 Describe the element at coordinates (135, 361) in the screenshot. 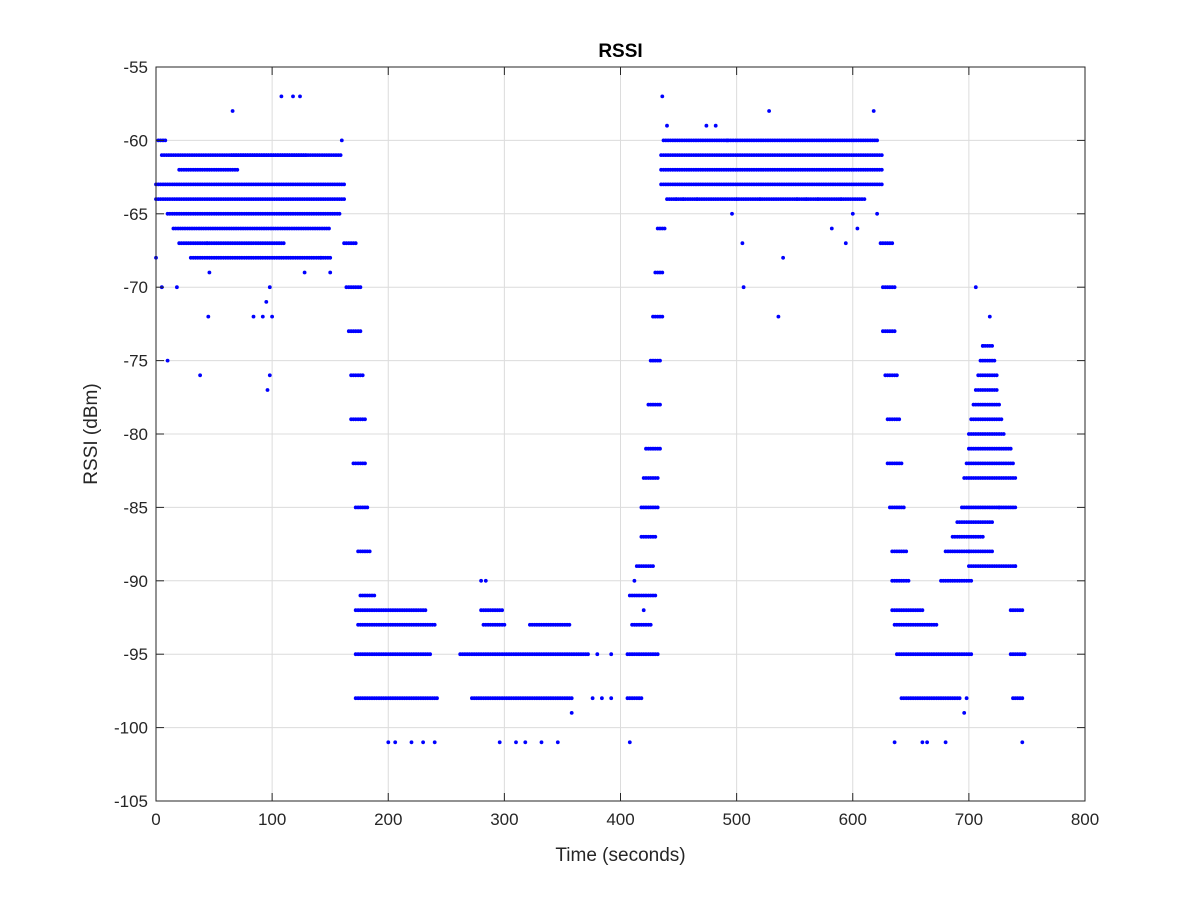

I see `y-tick-label: -75` at that location.